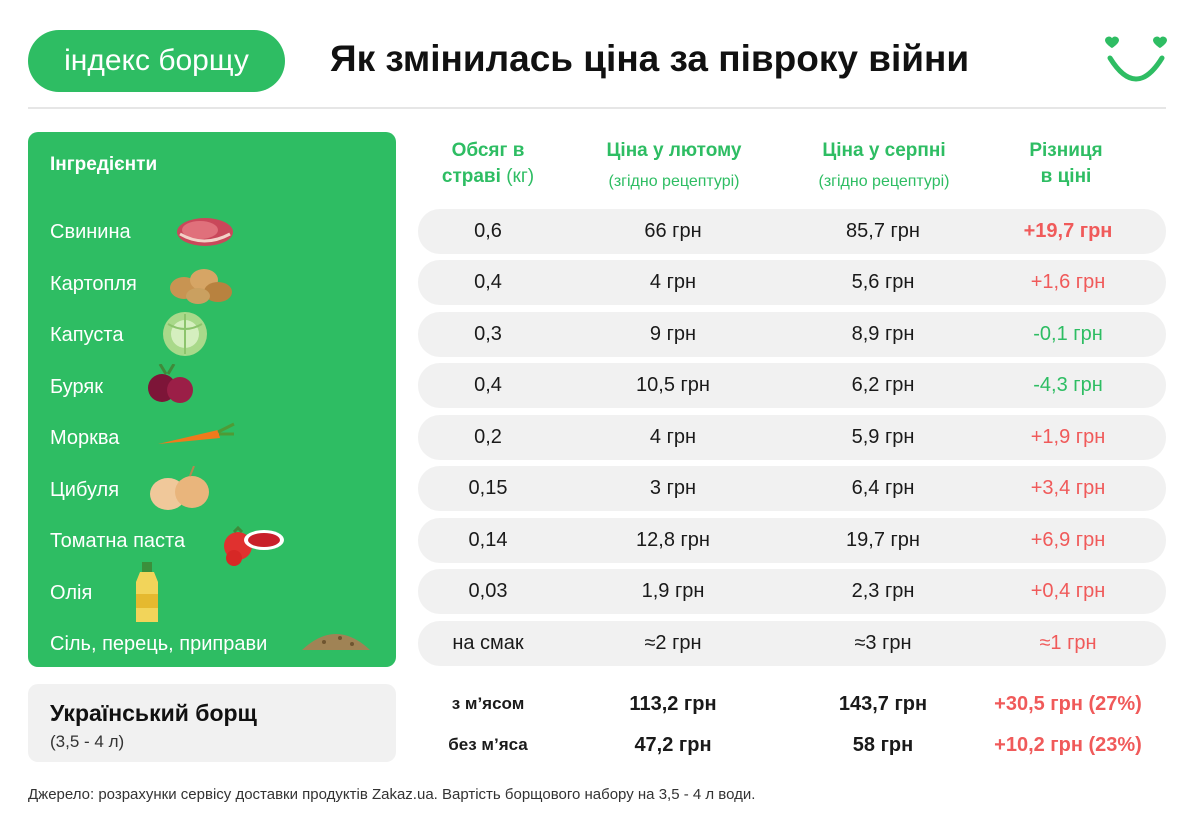 The image size is (1200, 838). I want to click on summary-feb-cell: 113,2 грн, so click(673, 704).